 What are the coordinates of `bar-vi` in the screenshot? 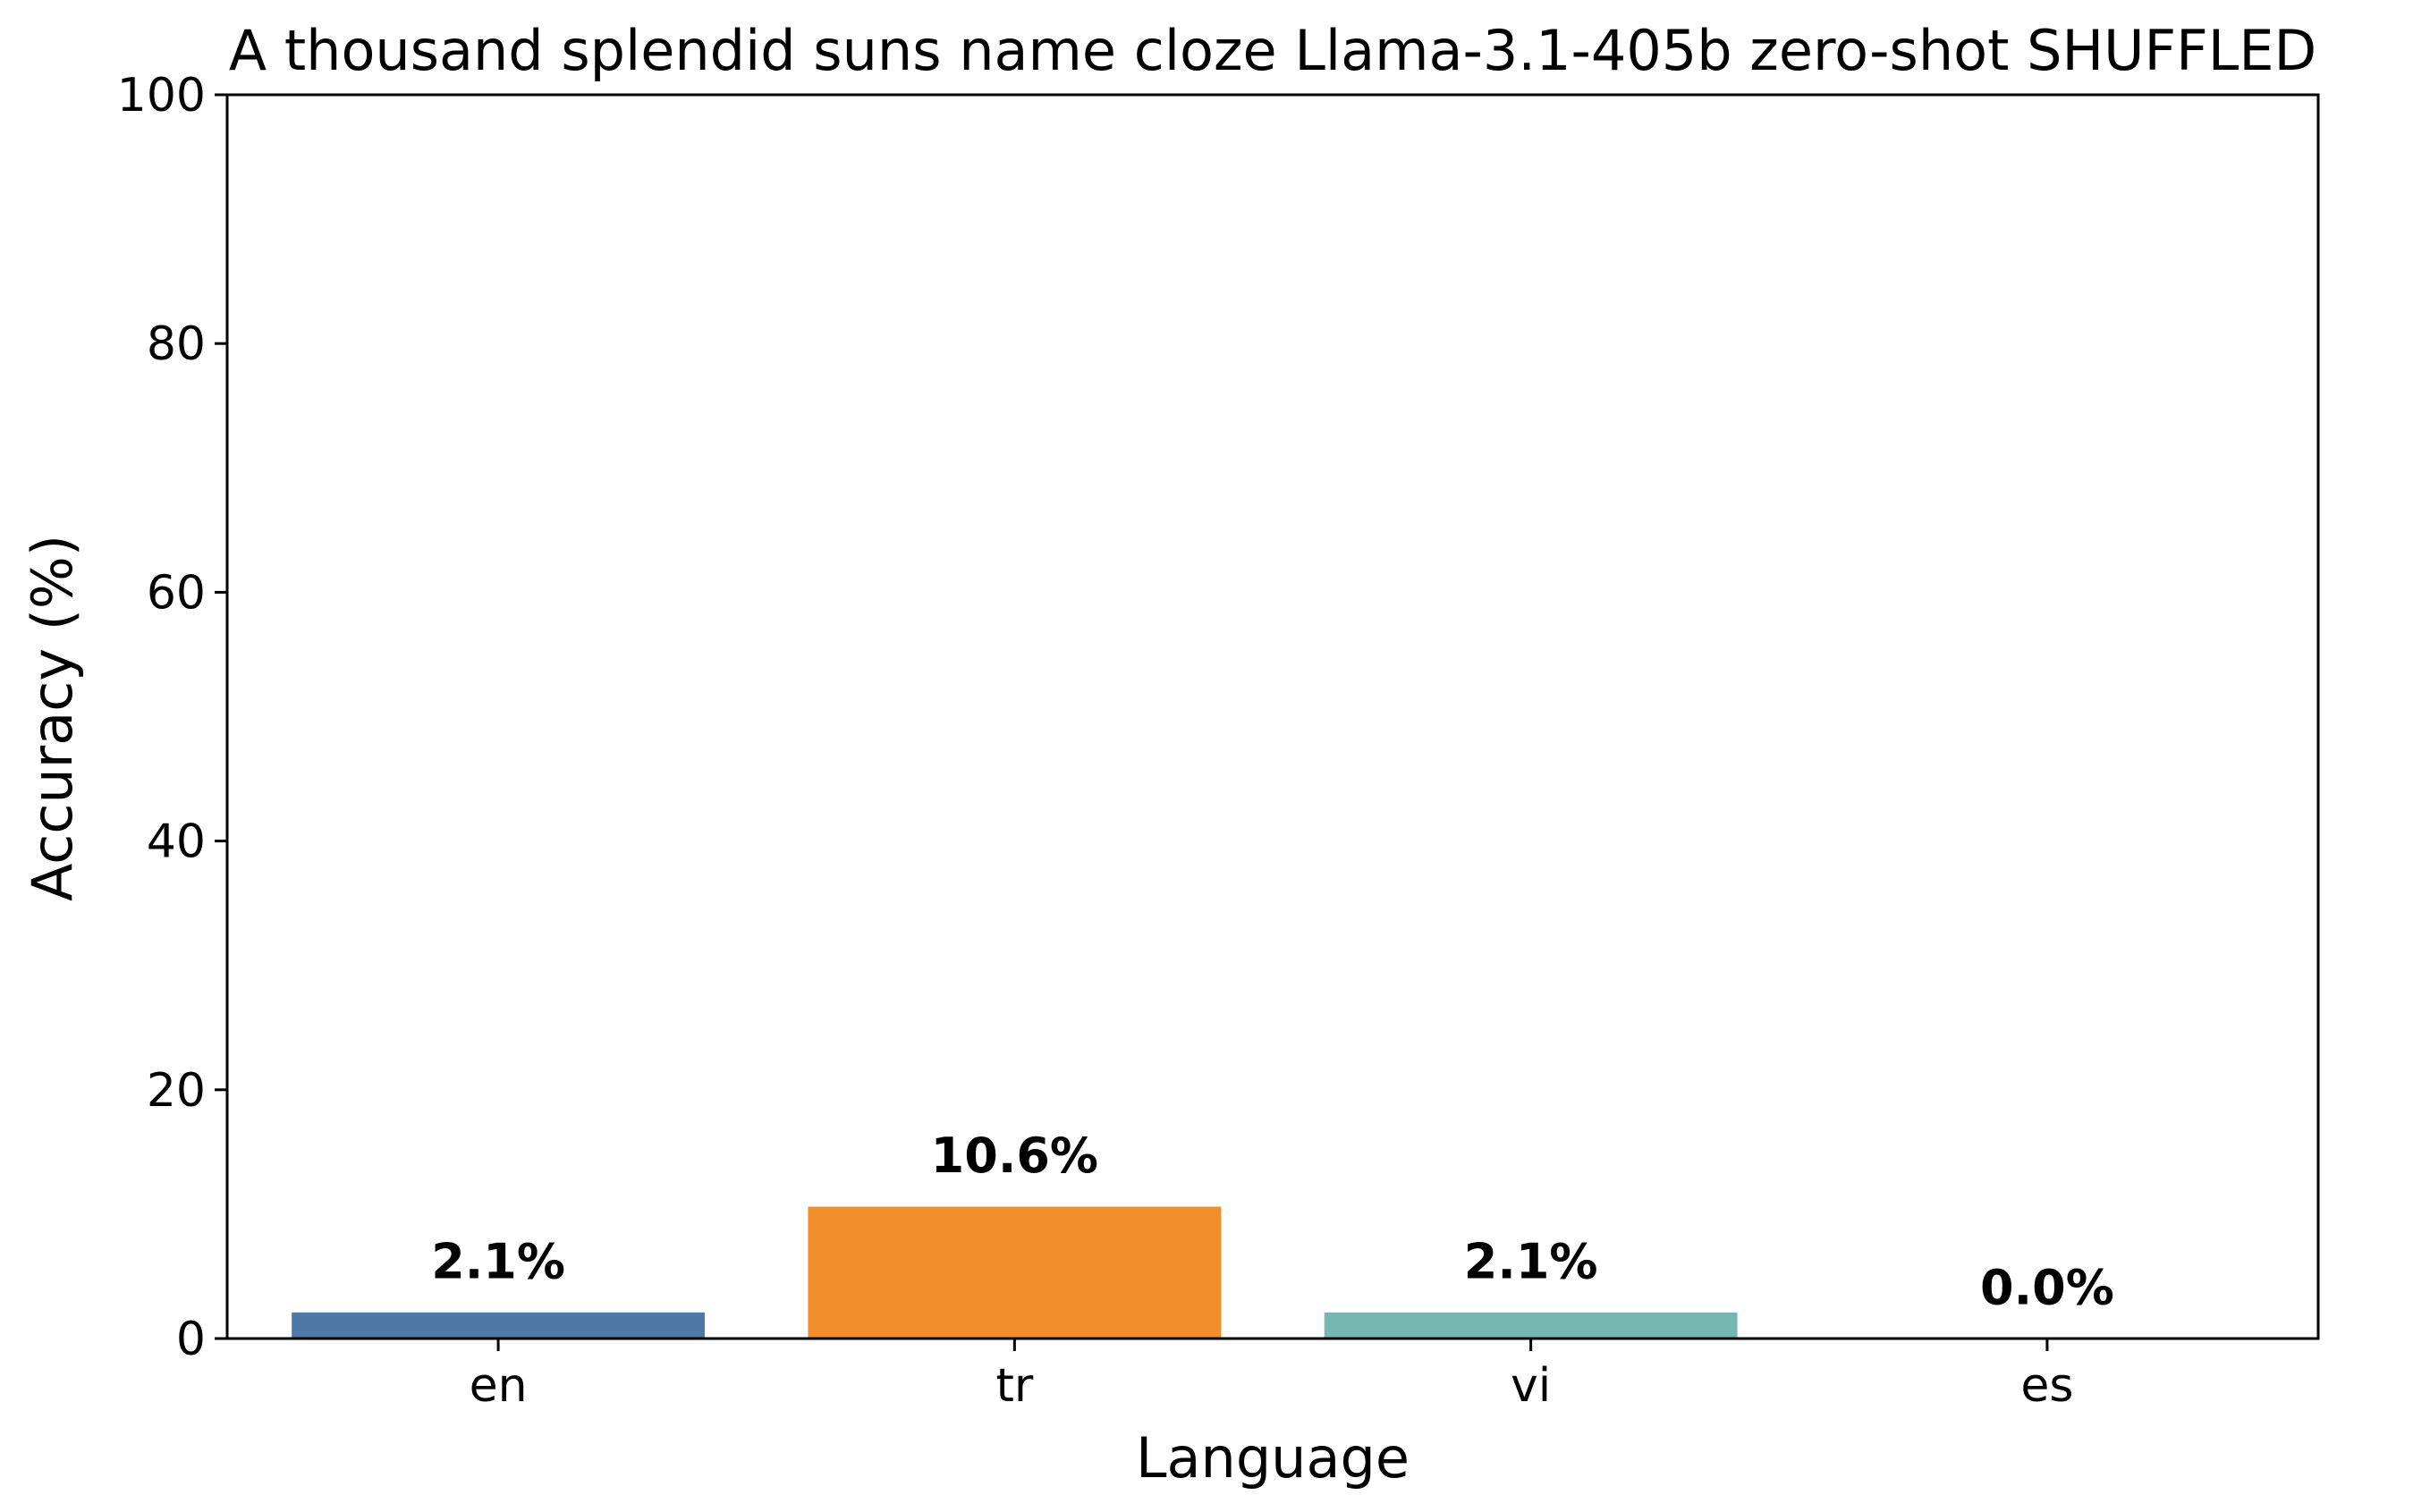 It's located at (1531, 1326).